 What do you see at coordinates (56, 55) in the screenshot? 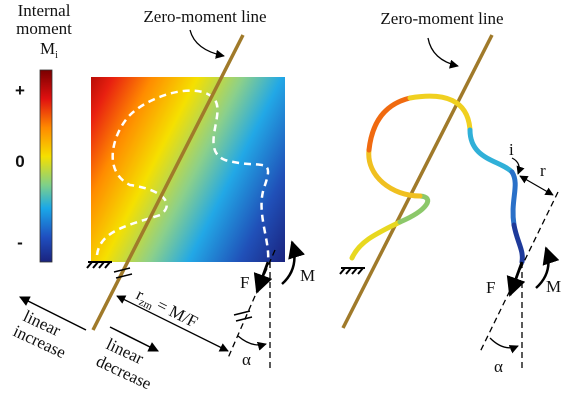
I see `subscript: i` at bounding box center [56, 55].